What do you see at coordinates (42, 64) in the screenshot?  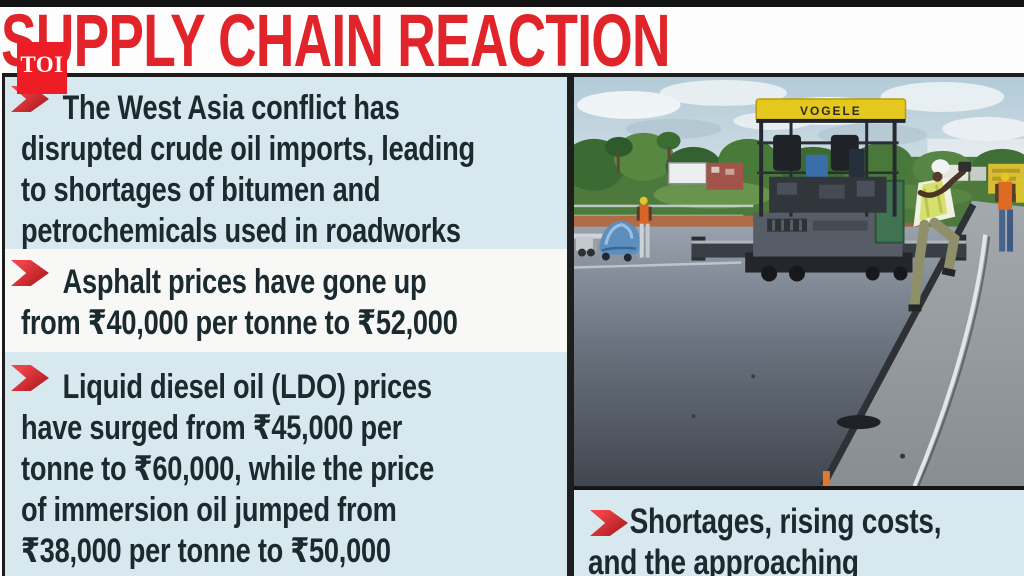 I see `toi-logo-text: TOI` at bounding box center [42, 64].